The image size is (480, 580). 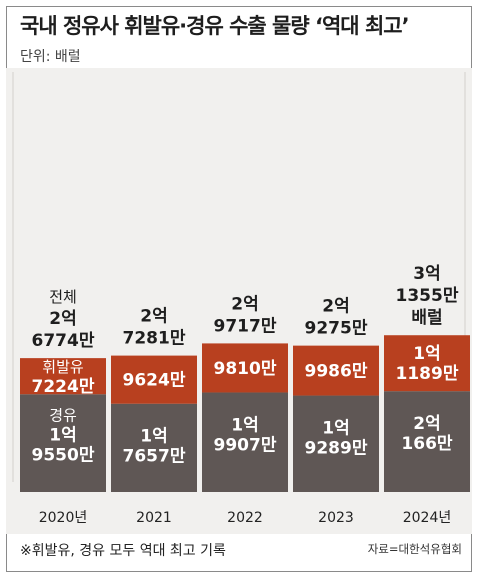 I want to click on total-label-4-line-0: 3억, so click(x=426, y=274).